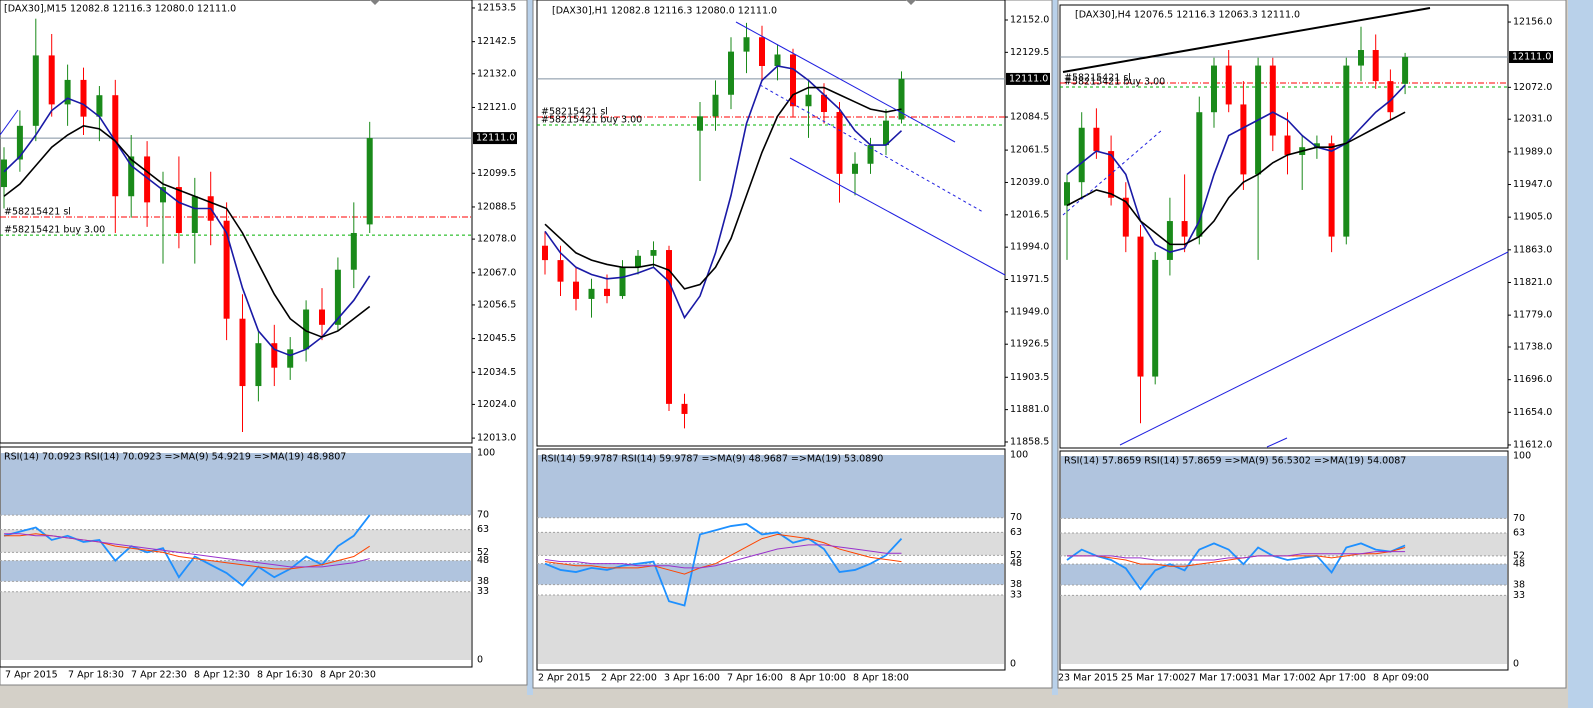 The width and height of the screenshot is (1593, 708). I want to click on y-tick-label: 12061.5, so click(1029, 150).